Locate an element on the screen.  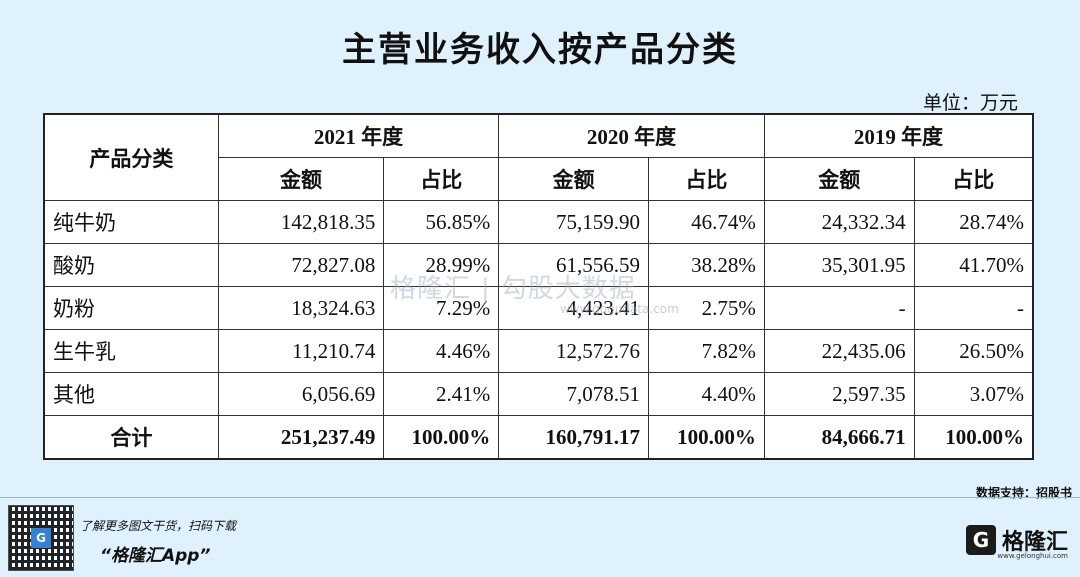
table-cell: 75,159.90 is located at coordinates (573, 222).